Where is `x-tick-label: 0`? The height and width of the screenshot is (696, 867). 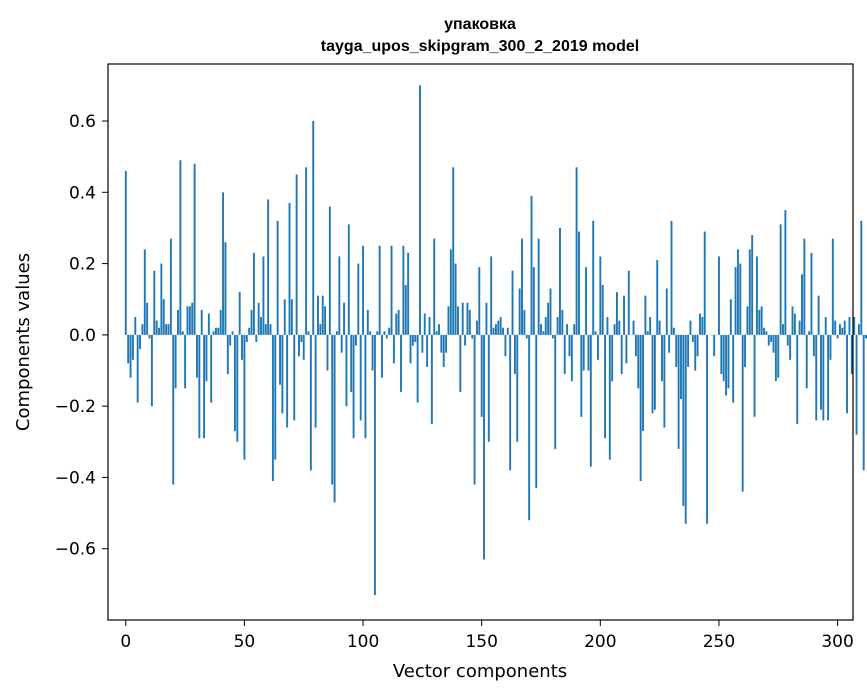
x-tick-label: 0 is located at coordinates (125, 642).